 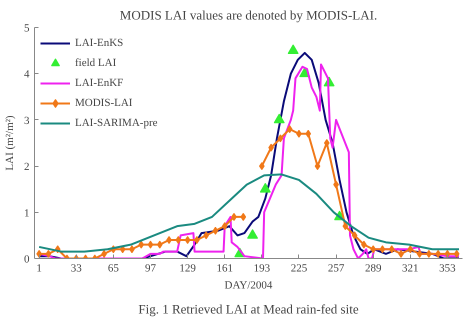 I want to click on legend-label: MODIS-LAI, so click(x=103, y=103).